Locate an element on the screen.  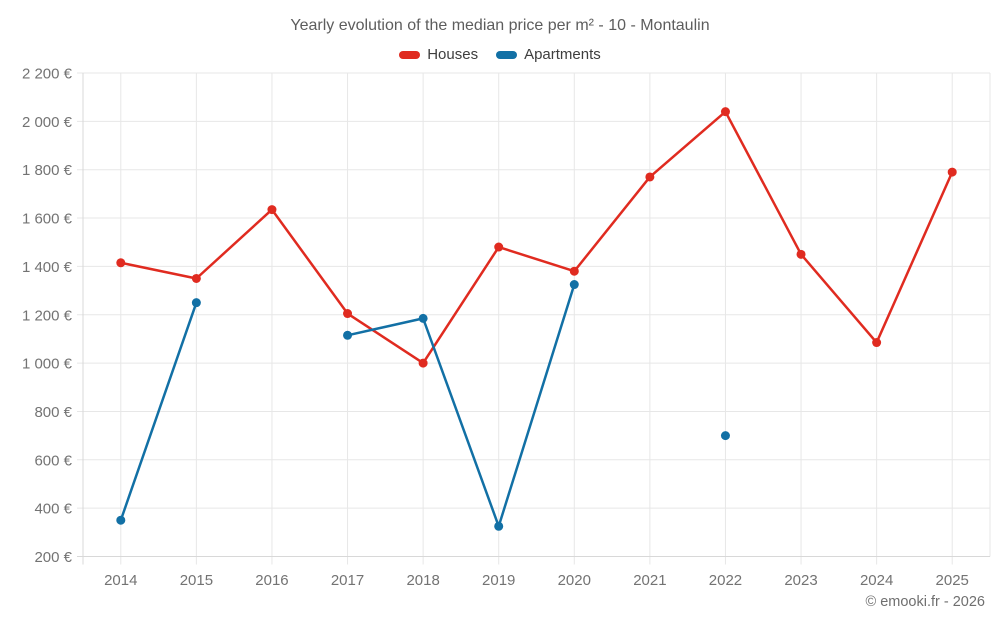
y-tick-label: 1 400 € is located at coordinates (47, 267).